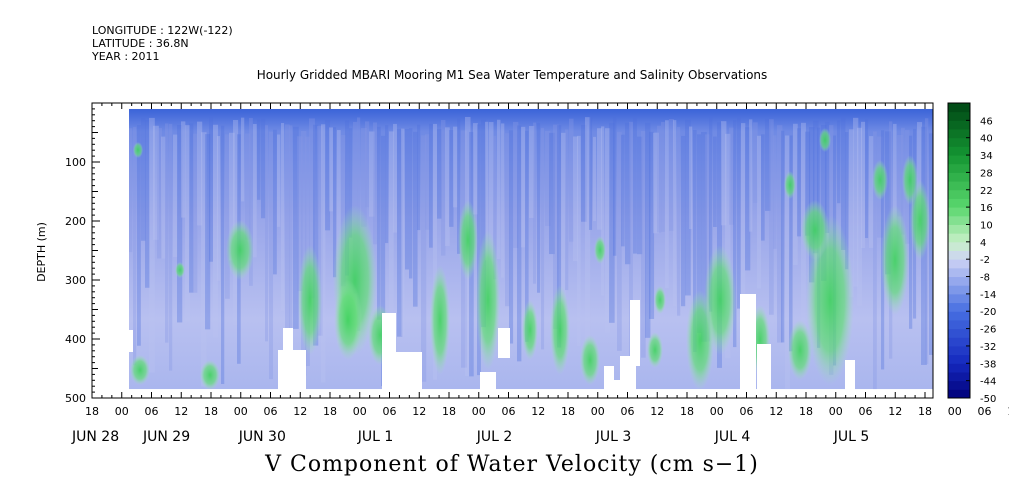 This screenshot has height=504, width=1009. I want to click on latitude-label: LATITUDE : 36.8N, so click(140, 43).